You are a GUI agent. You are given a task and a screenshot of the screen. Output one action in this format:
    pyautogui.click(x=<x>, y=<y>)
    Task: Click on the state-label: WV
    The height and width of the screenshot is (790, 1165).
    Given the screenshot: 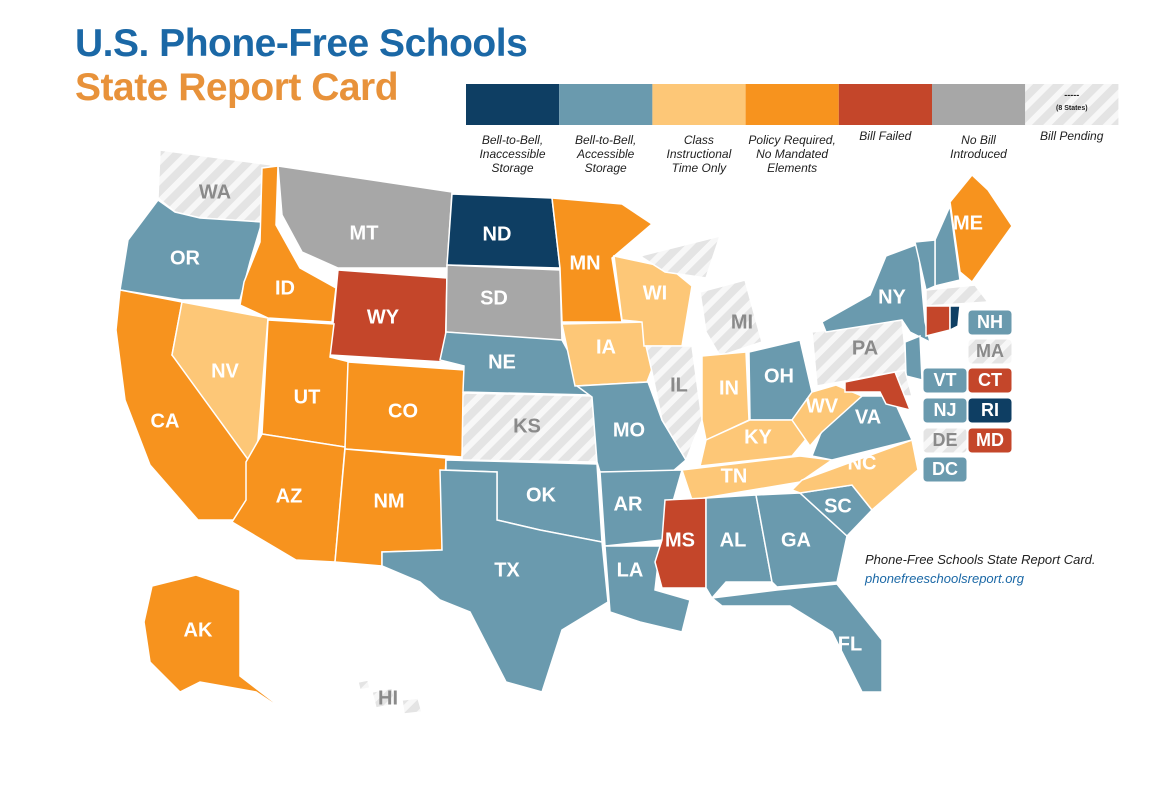 What is the action you would take?
    pyautogui.click(x=822, y=406)
    